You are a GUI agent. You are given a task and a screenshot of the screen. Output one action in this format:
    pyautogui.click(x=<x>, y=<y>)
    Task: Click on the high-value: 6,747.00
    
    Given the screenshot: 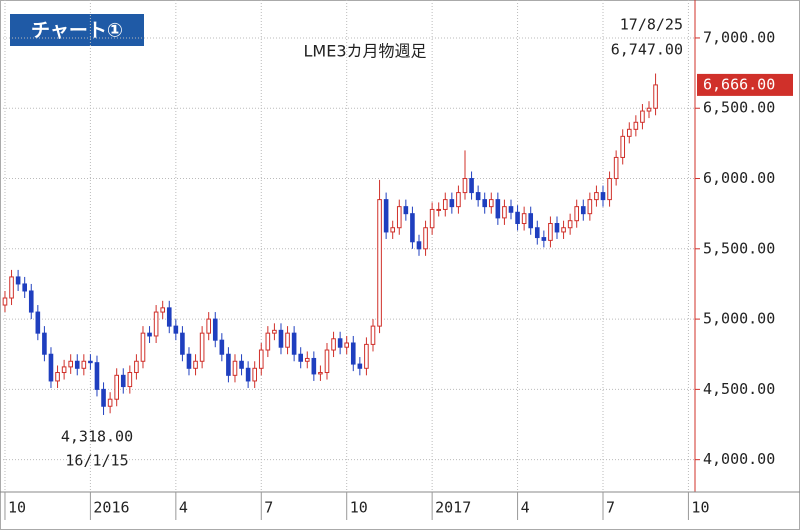 What is the action you would take?
    pyautogui.click(x=647, y=50)
    